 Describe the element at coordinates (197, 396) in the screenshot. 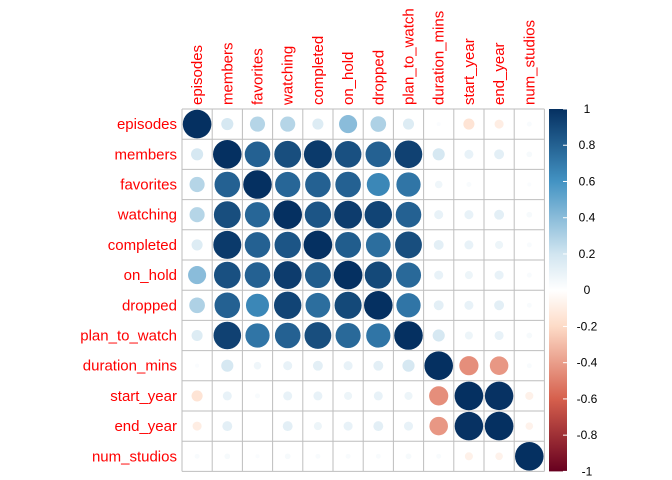

I see `corr-circle-start_year-episodes` at that location.